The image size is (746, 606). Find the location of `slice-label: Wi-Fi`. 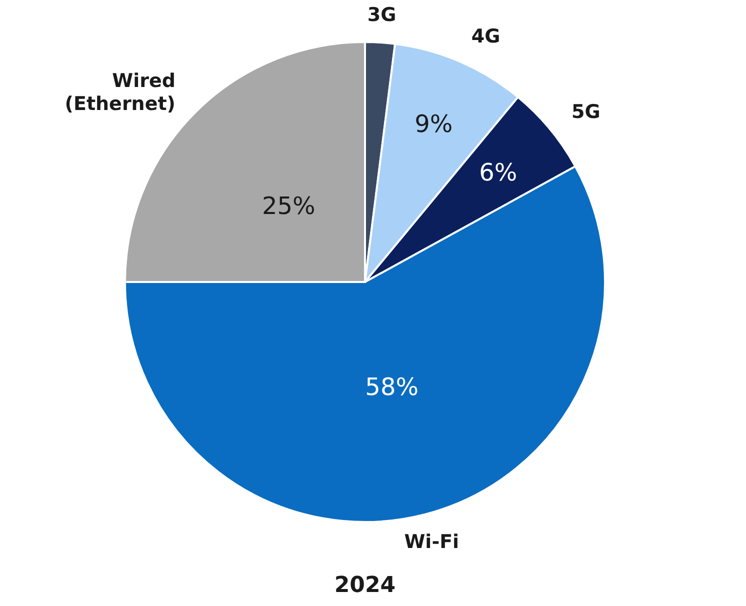

slice-label: Wi-Fi is located at coordinates (432, 542).